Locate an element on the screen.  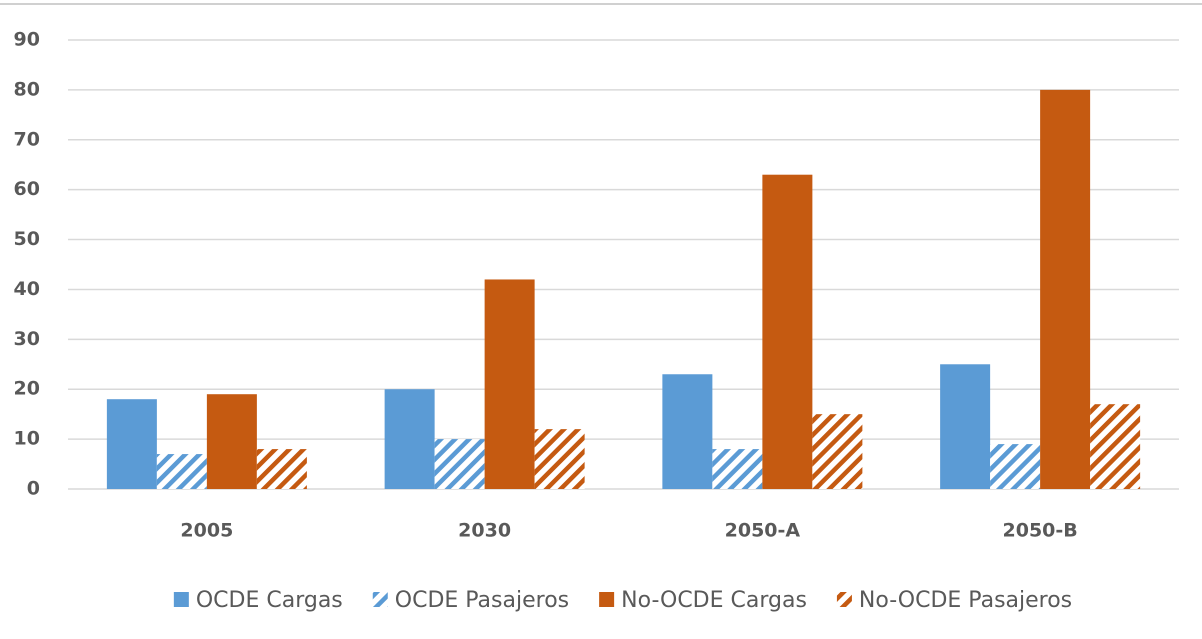
y-tick-label: 70 is located at coordinates (27, 139).